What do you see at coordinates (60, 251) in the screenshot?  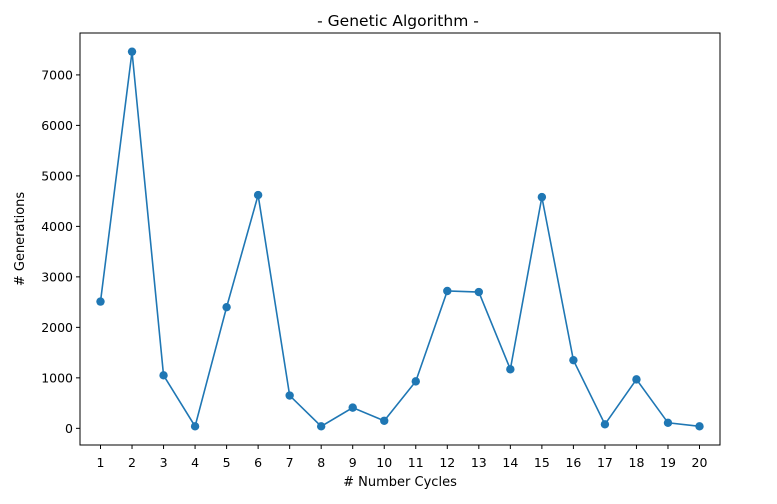 I see `y-axis: 0 1000 2000 3000 4000 5000 6000 7000` at bounding box center [60, 251].